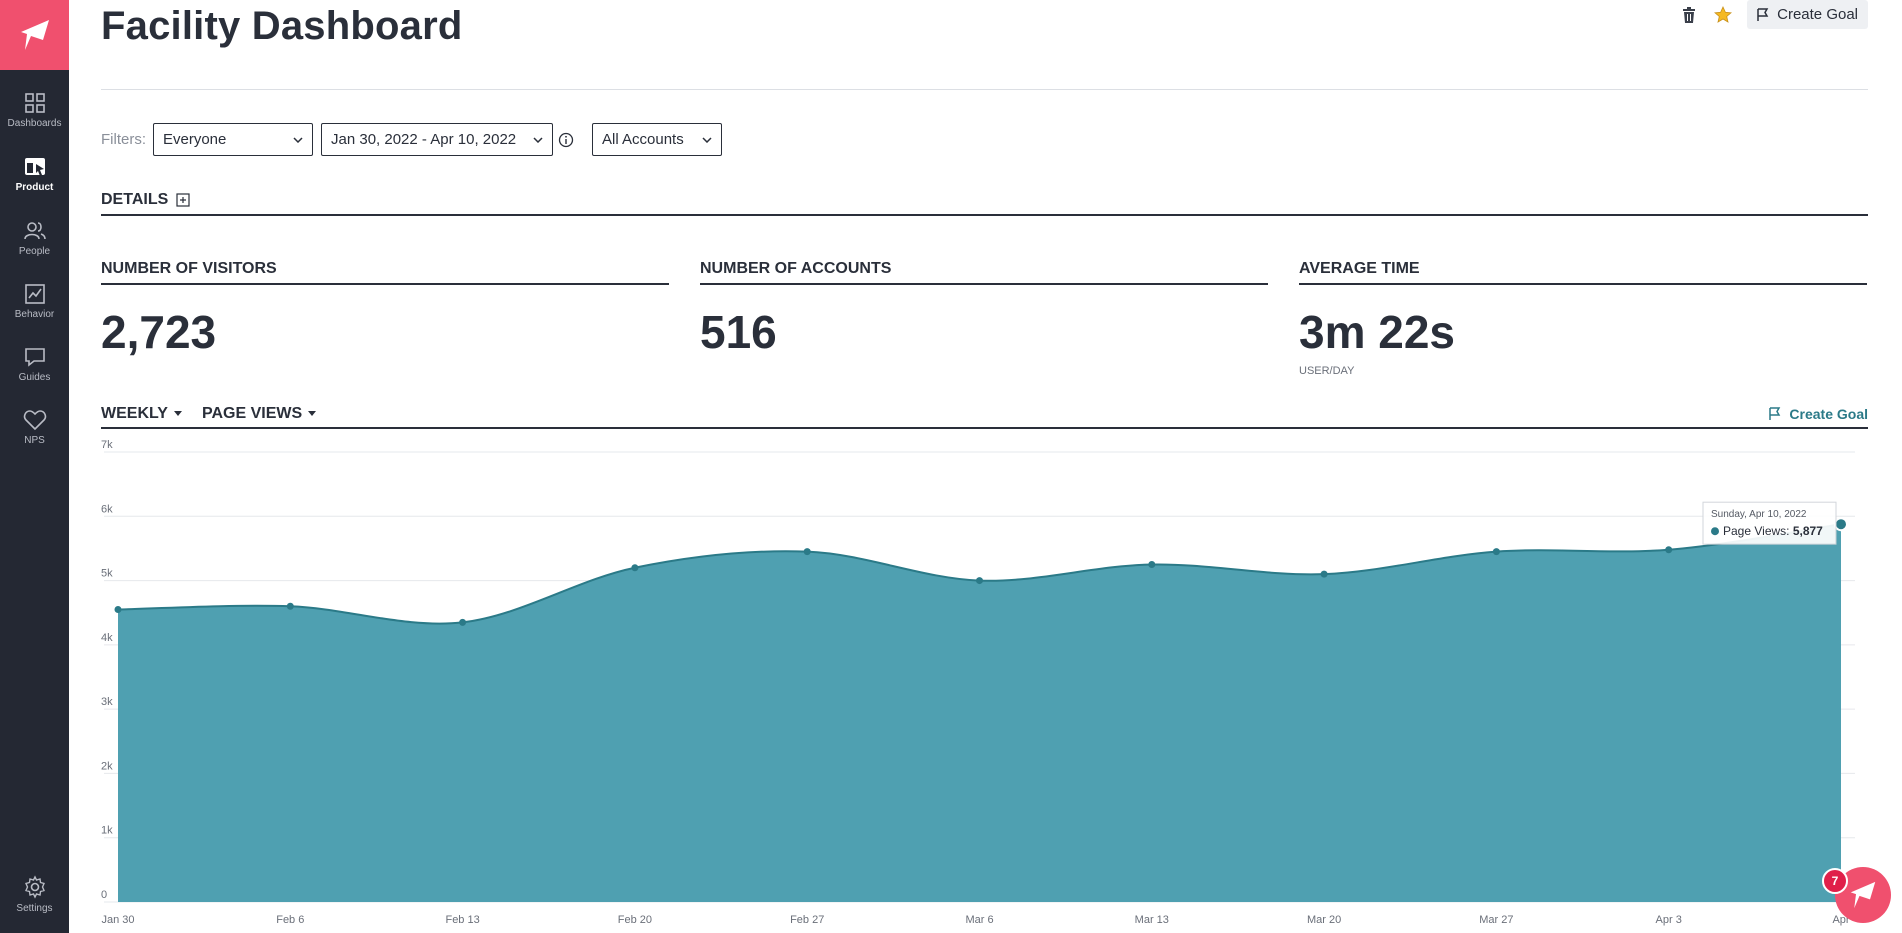 The width and height of the screenshot is (1902, 933). I want to click on x-tick-label: Jan 30, so click(117, 920).